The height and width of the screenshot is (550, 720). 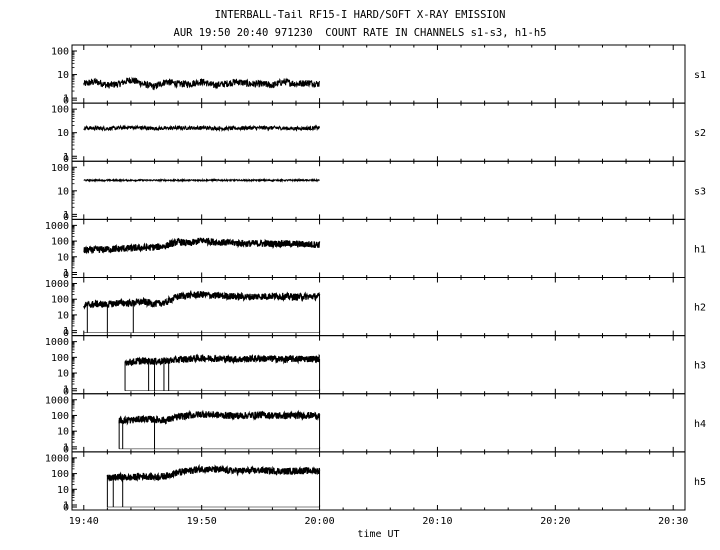 I want to click on y-tick-label-h1: 1000, so click(x=57, y=226).